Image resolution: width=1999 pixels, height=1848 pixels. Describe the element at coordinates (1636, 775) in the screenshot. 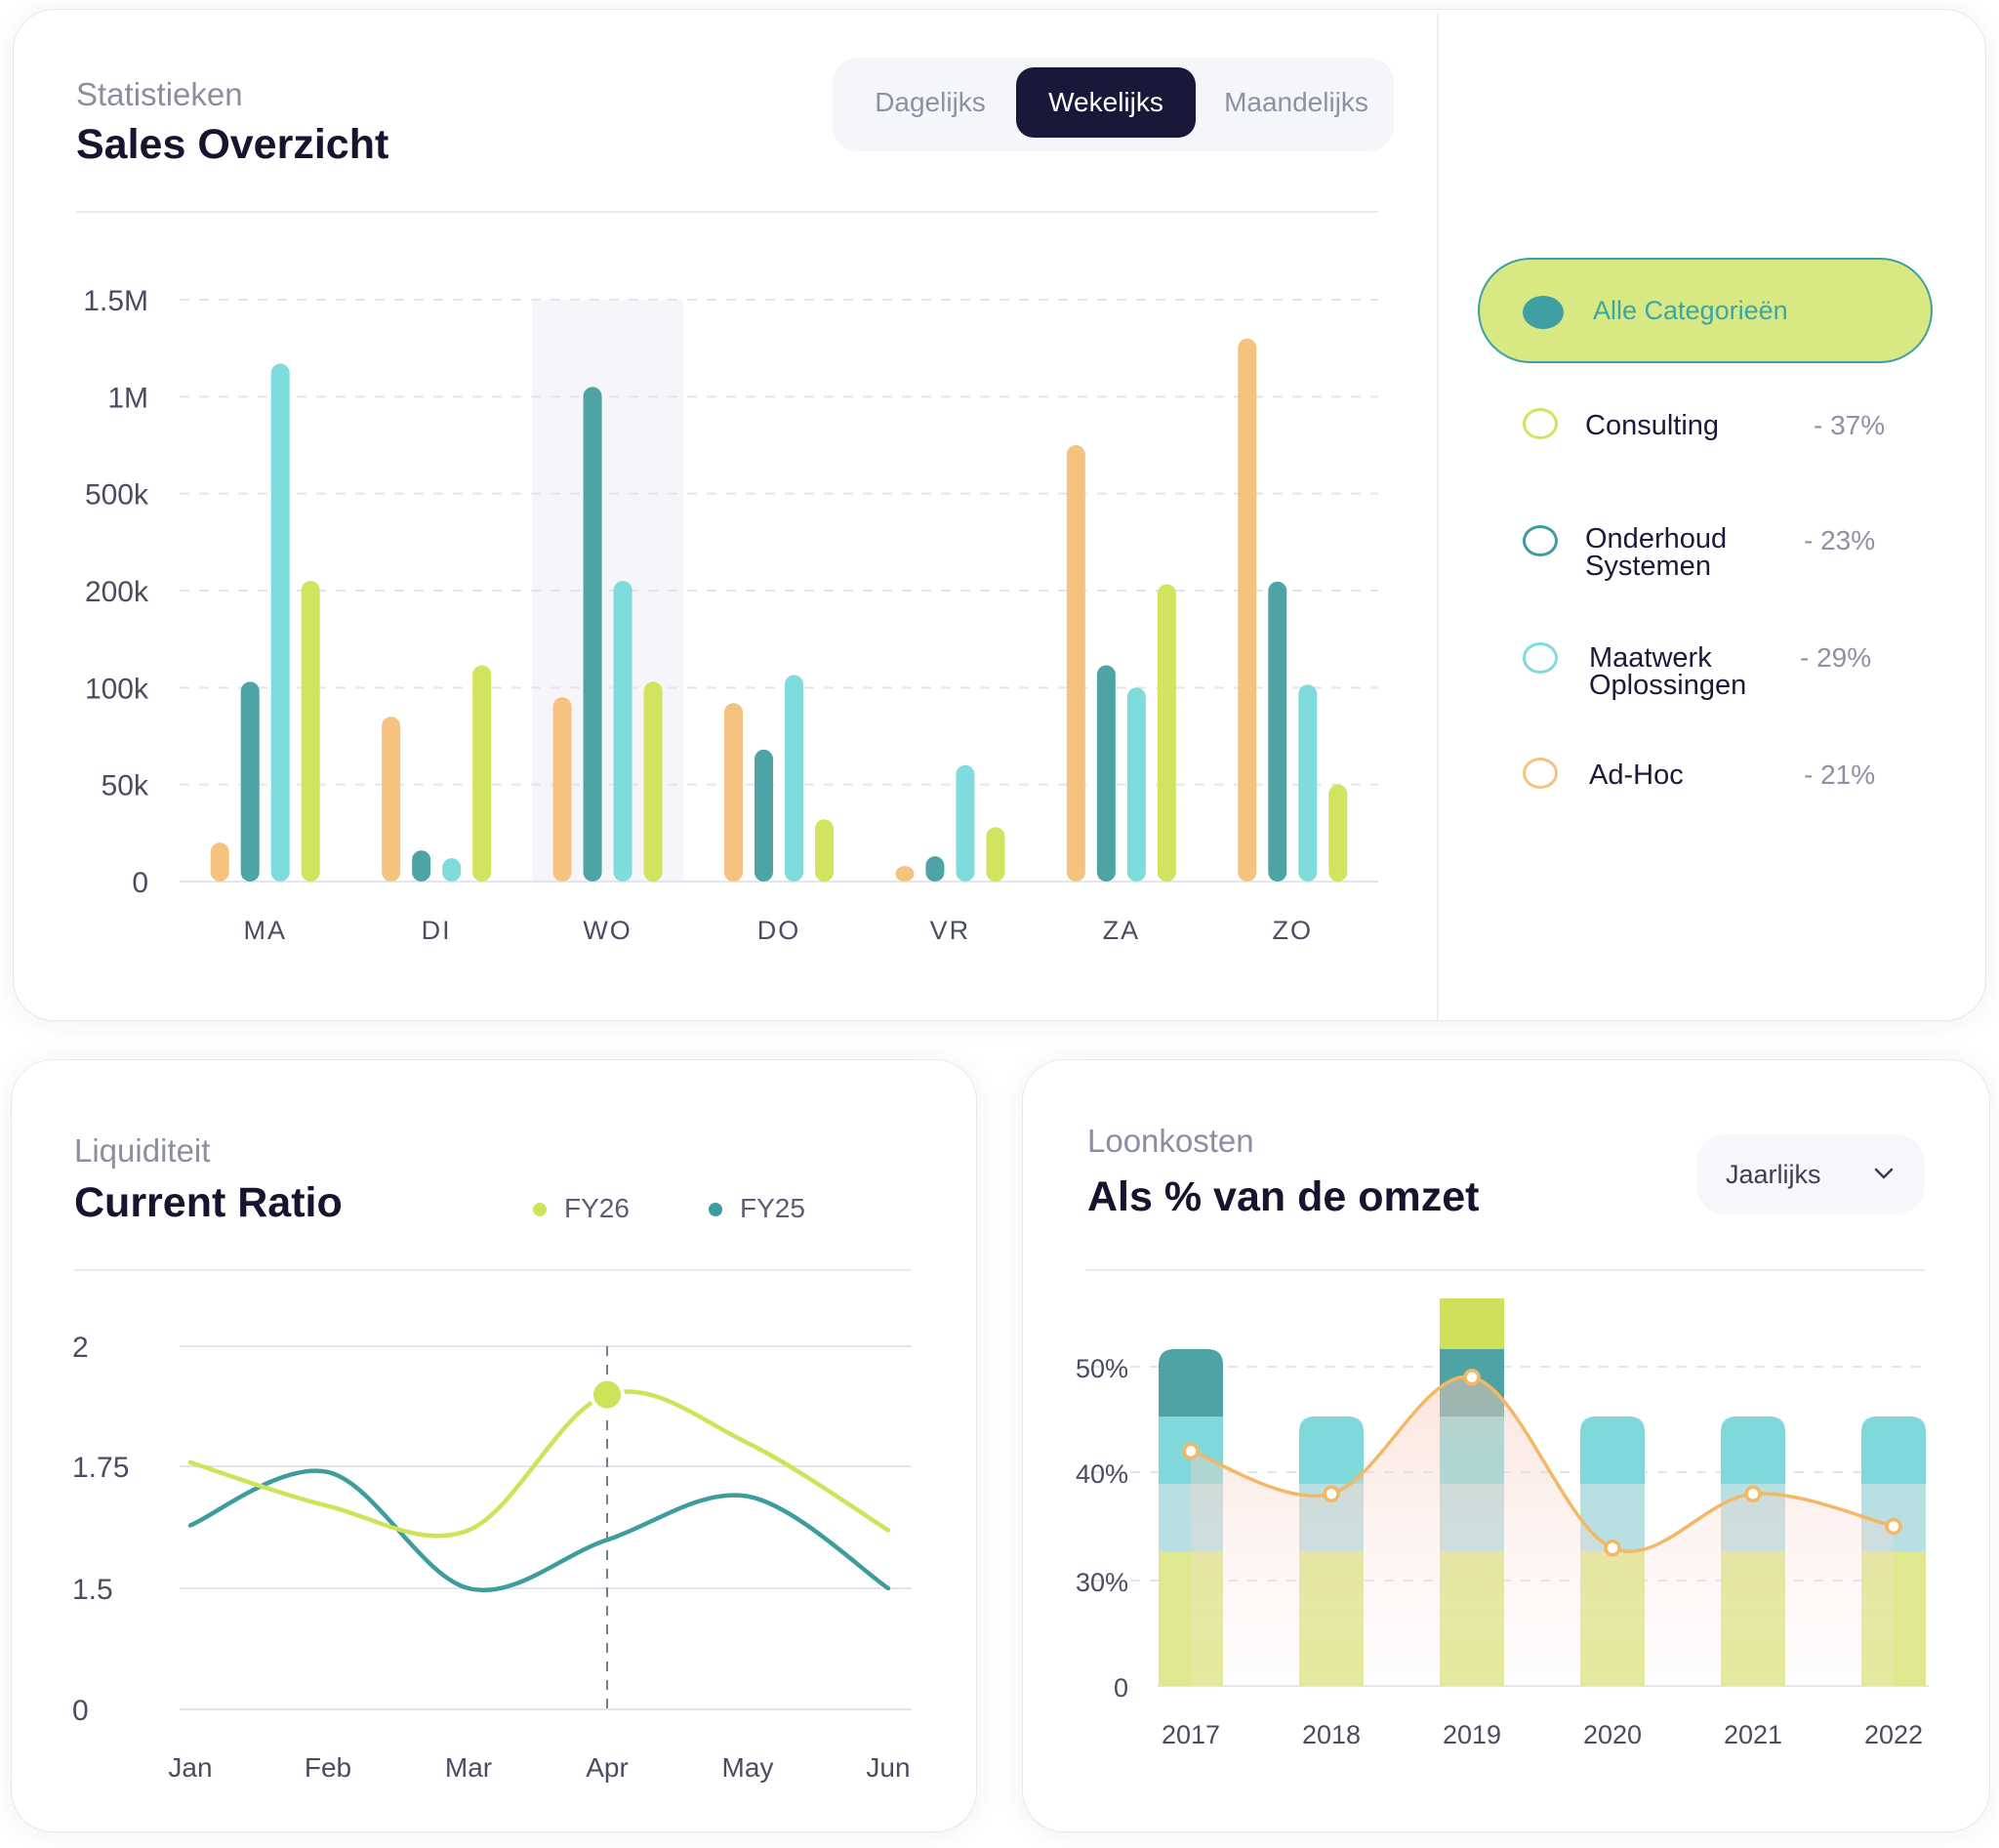

I see `category-name: Ad-Hoc` at that location.